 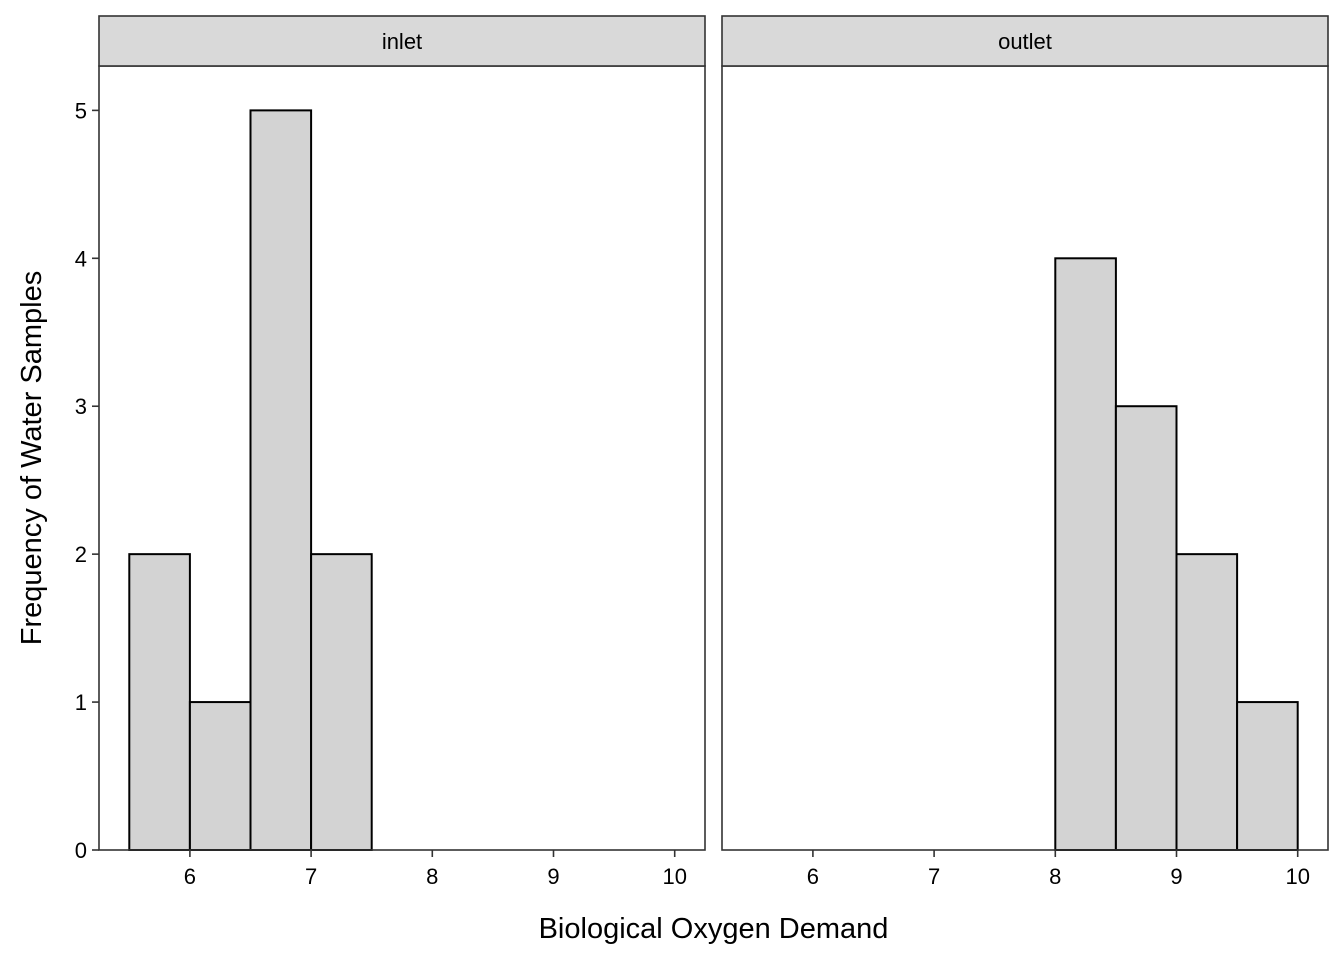 I want to click on facet-label: inlet, so click(x=402, y=41).